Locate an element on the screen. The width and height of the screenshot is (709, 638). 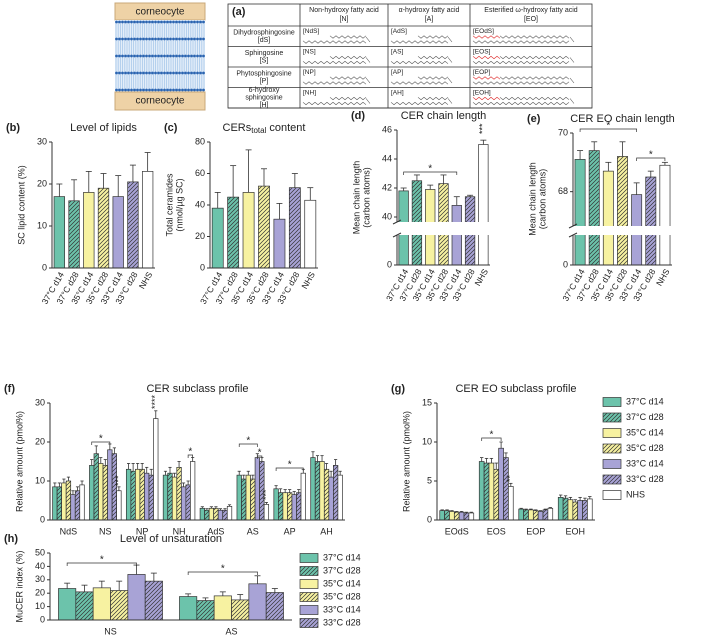
y-axis-label: (carbon atoms) is located at coordinates (542, 199).